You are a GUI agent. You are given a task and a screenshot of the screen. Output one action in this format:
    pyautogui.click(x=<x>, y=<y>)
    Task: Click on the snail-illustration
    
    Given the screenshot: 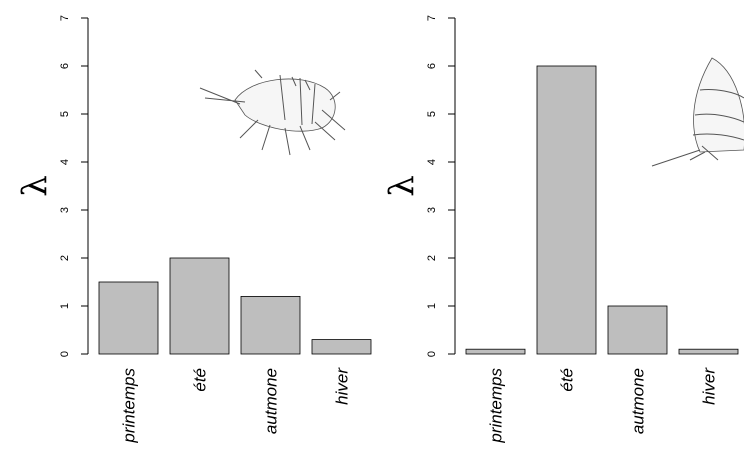 What is the action you would take?
    pyautogui.click(x=697, y=112)
    